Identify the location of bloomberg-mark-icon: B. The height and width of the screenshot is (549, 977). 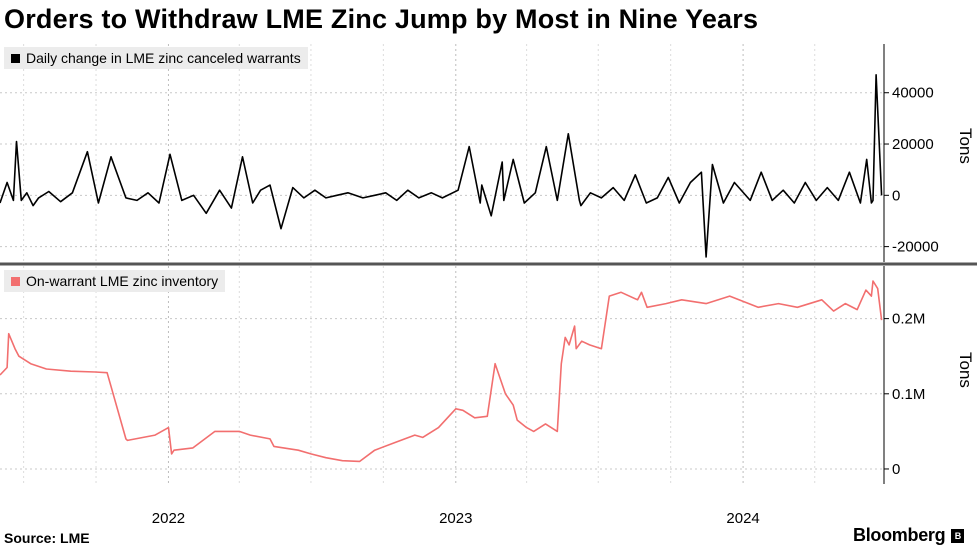
(958, 535).